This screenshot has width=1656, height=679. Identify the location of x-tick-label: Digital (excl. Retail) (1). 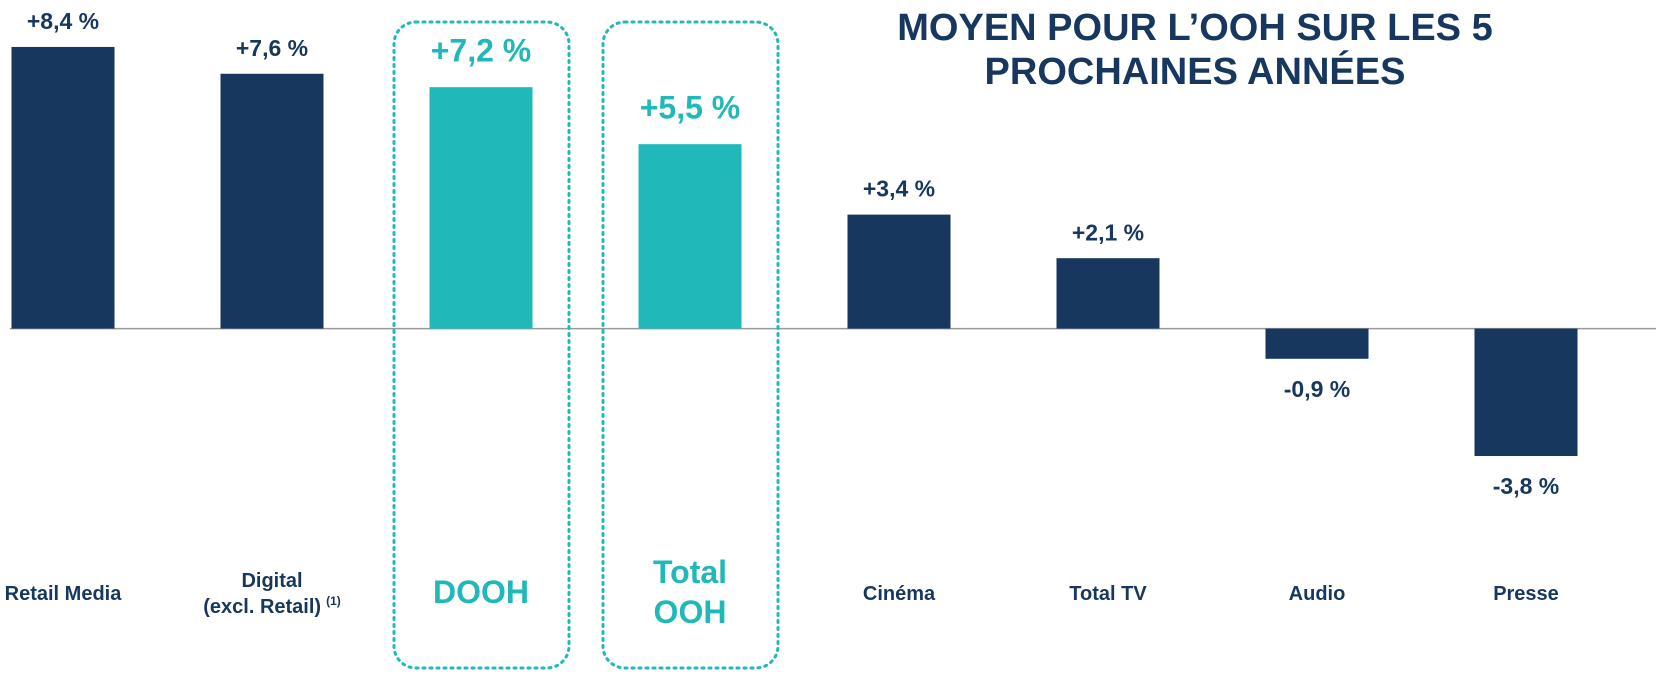
(272, 594).